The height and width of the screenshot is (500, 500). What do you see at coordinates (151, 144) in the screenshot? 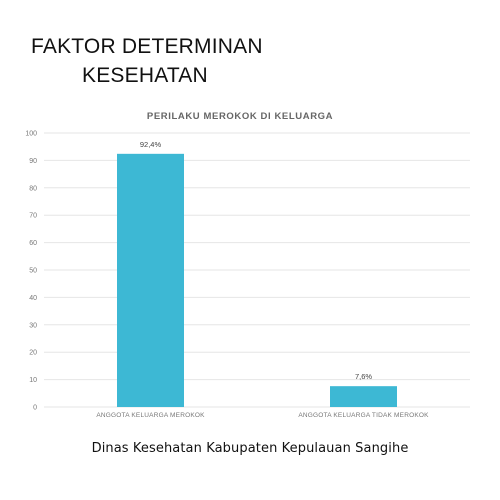
I see `bar-data-label: 92,4%` at bounding box center [151, 144].